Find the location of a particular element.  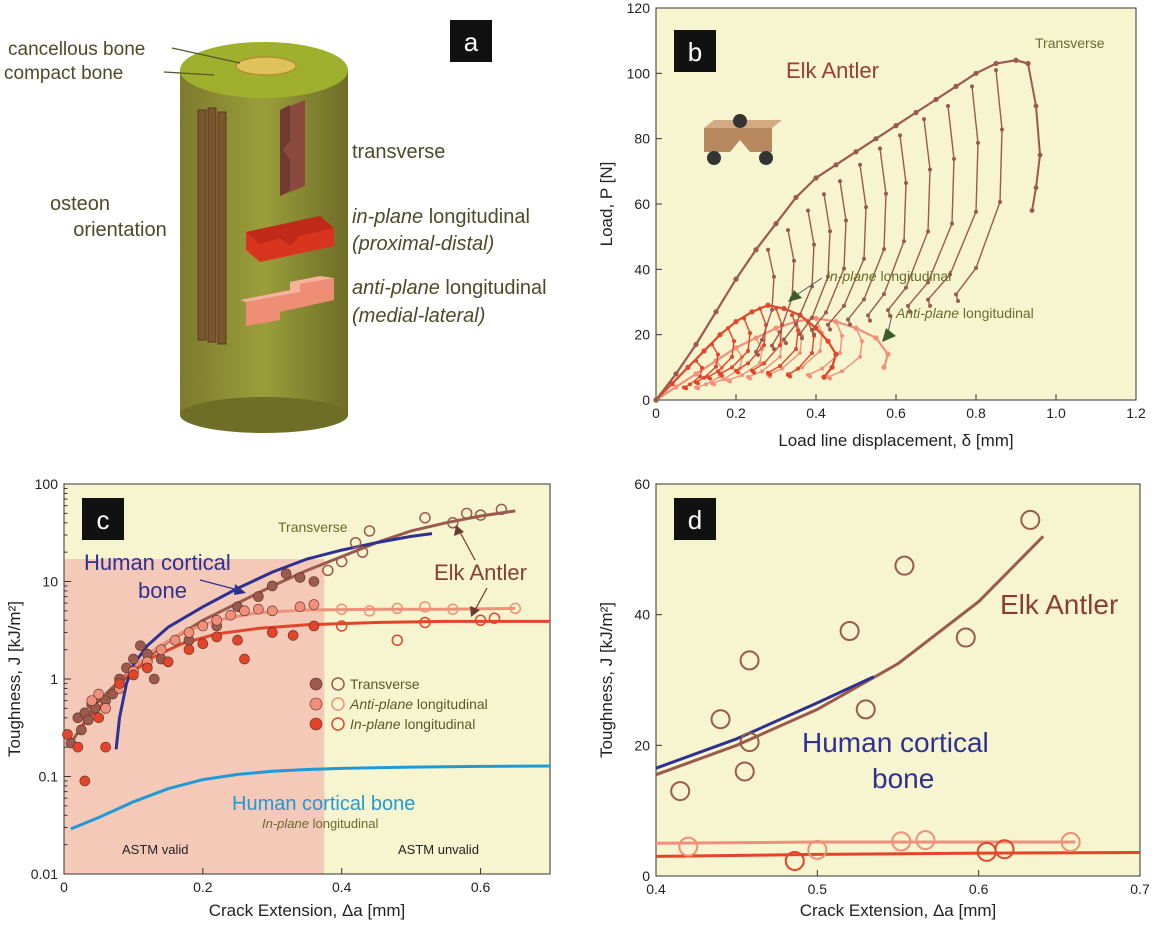

panel-a-letter: a is located at coordinates (471, 42).